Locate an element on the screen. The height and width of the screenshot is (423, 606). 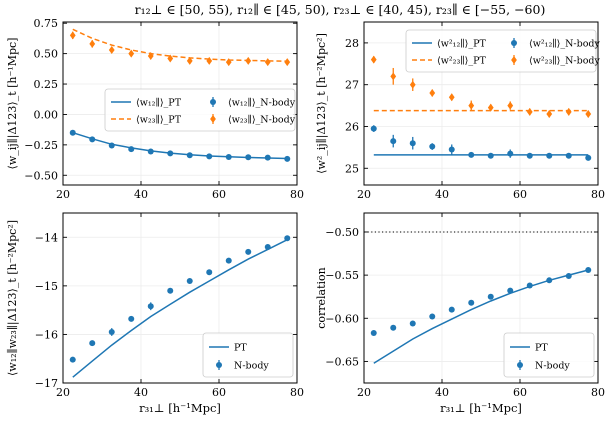
legend-entry: ⟨w²₁₂∥⟩_PT is located at coordinates (449, 44).